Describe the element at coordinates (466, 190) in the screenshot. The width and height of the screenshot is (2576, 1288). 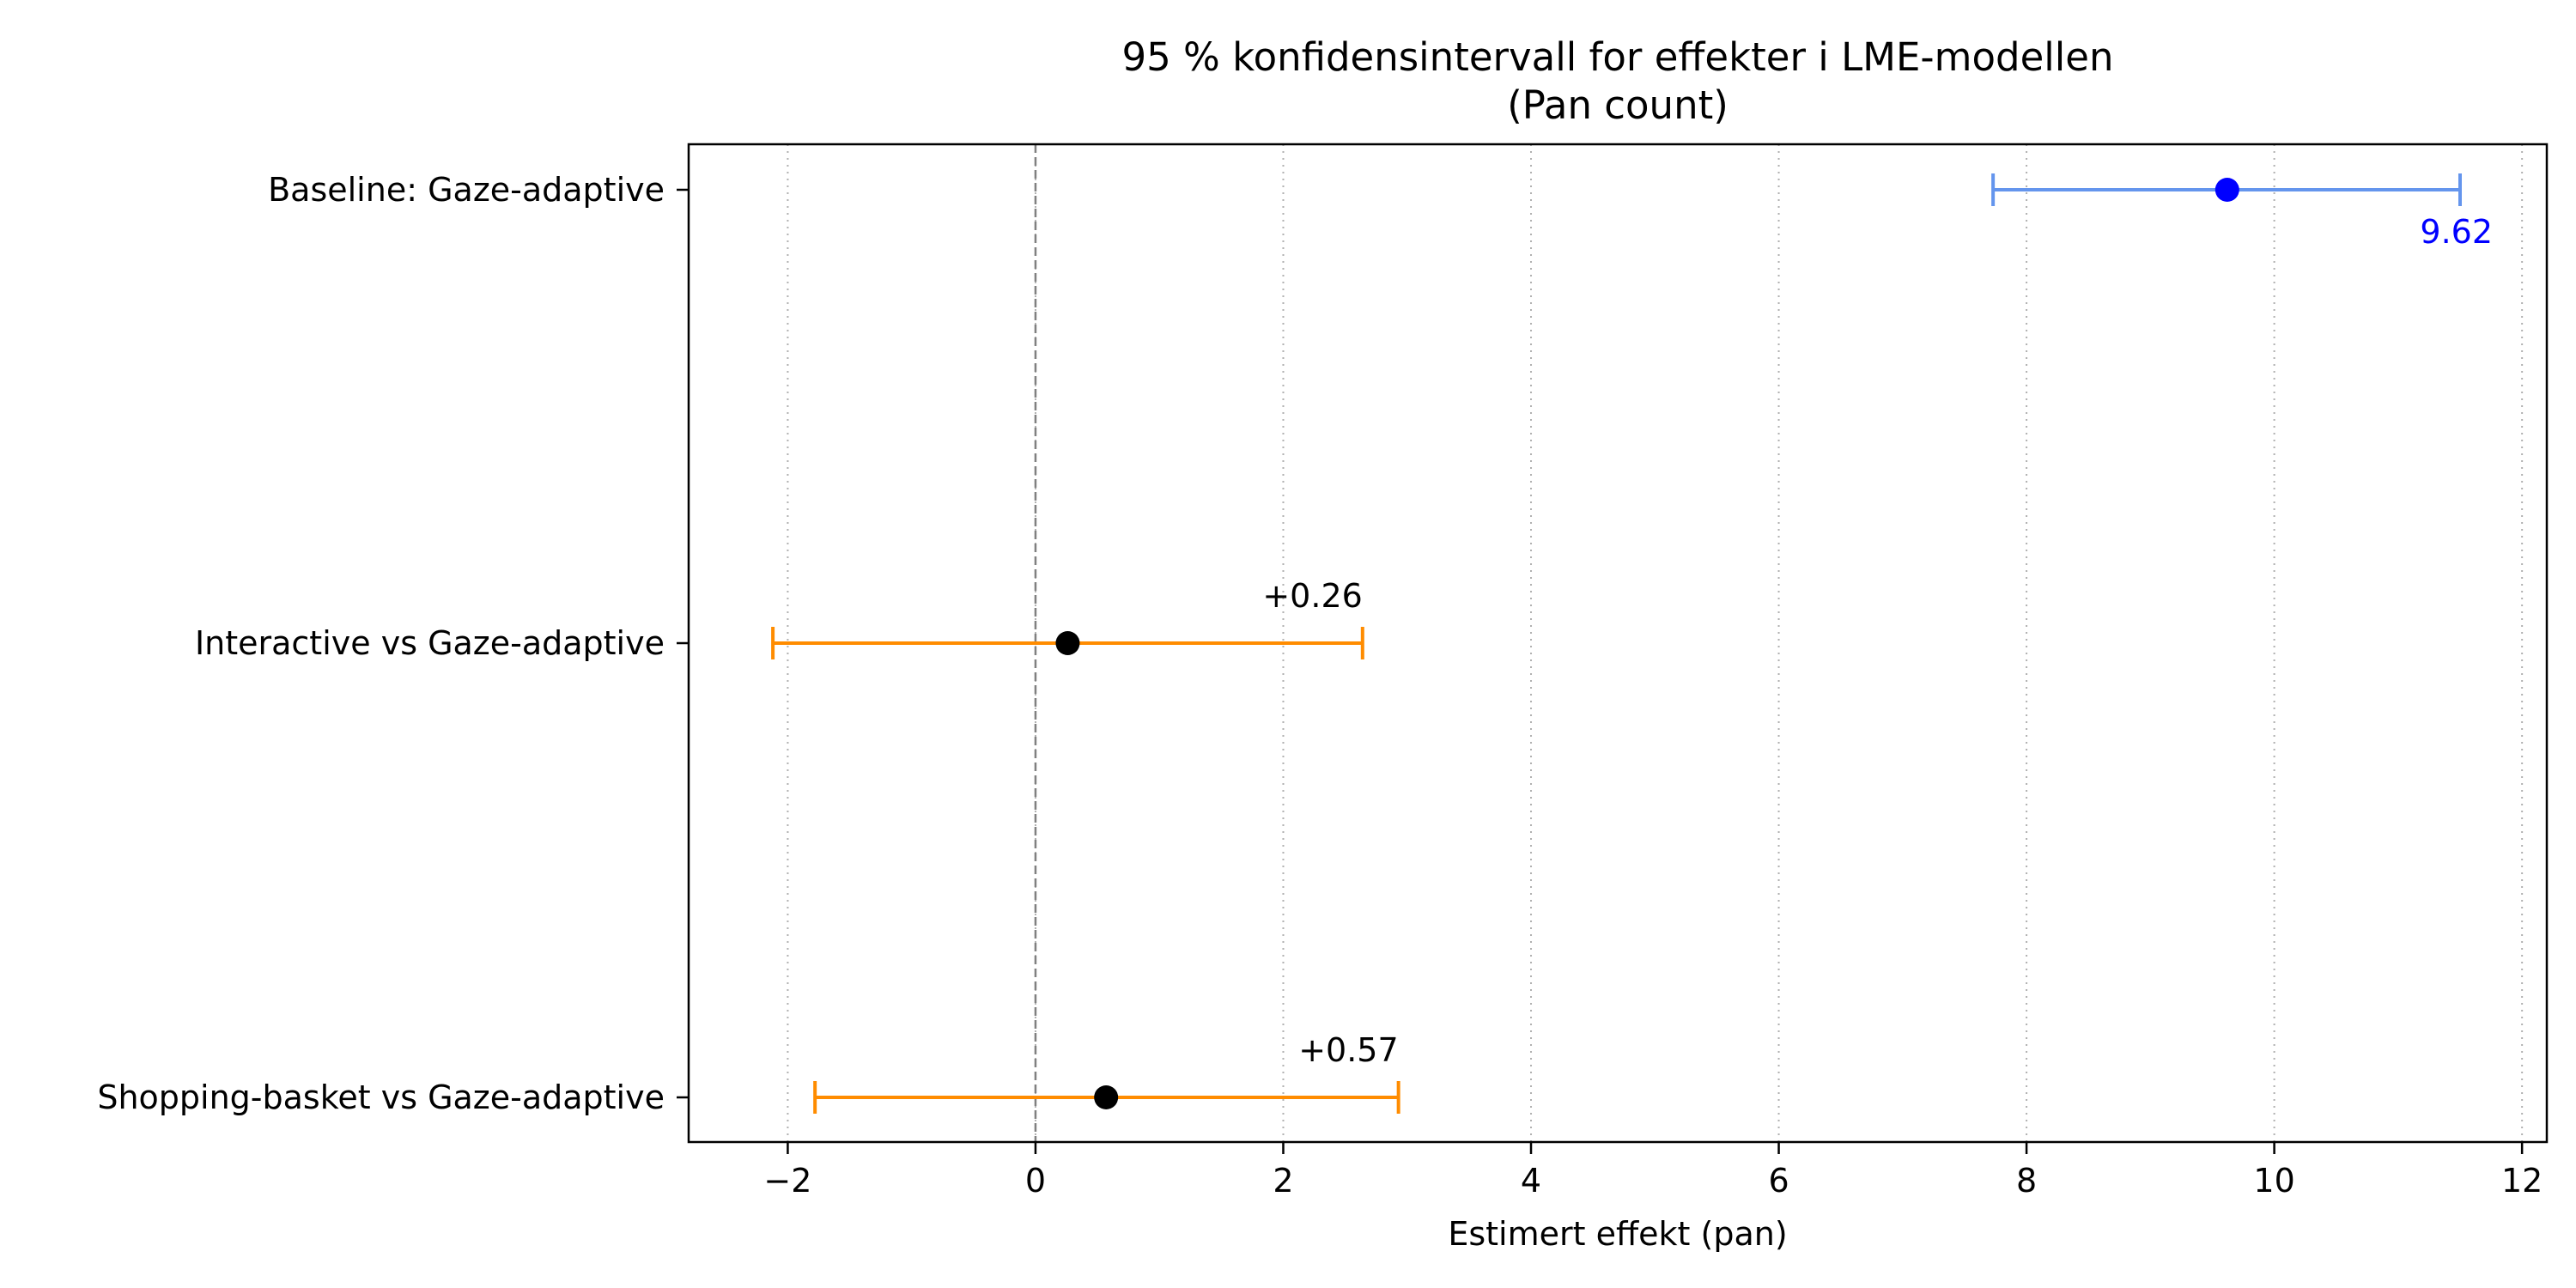
I see `category-label: Baseline: Gaze-adaptive` at that location.